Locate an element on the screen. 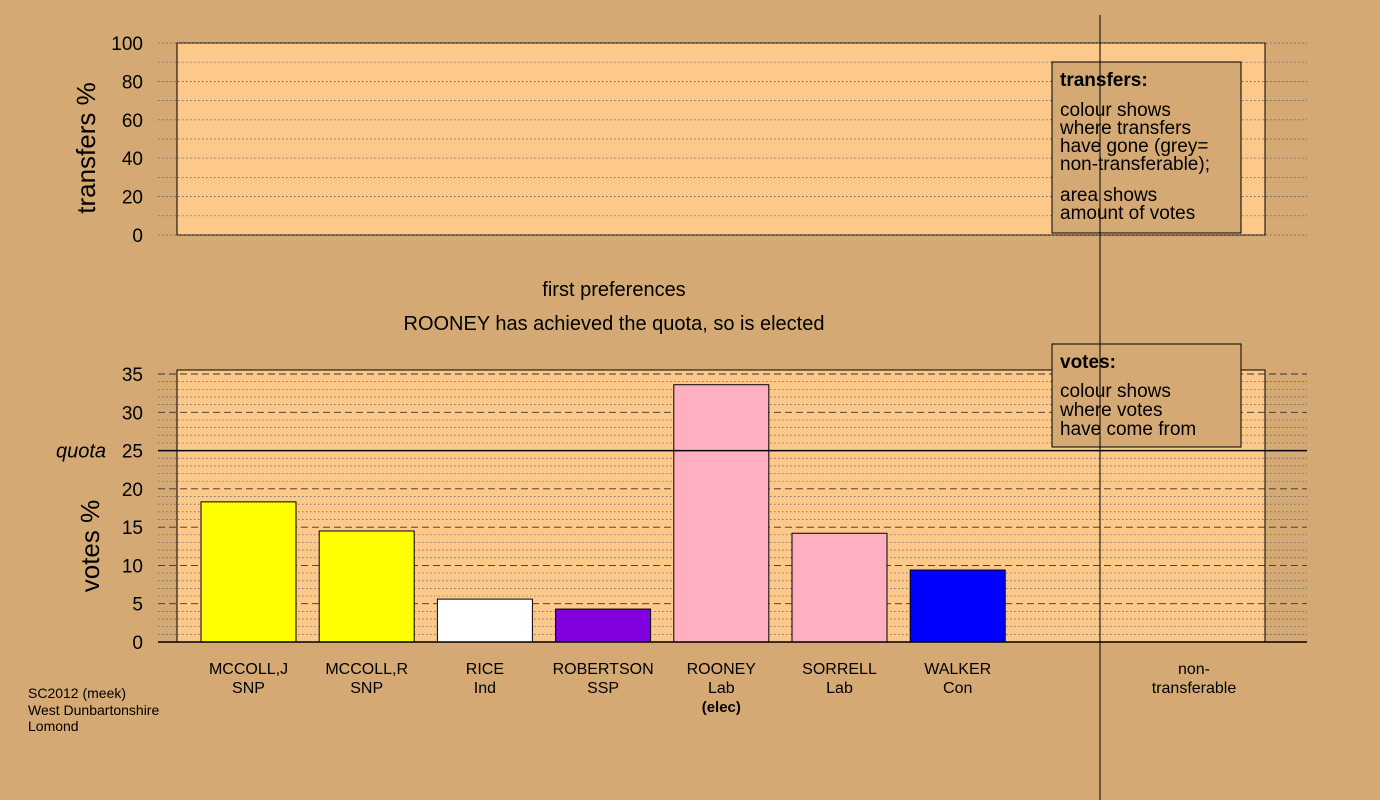 This screenshot has height=800, width=1380. y-tick-label: 25 is located at coordinates (132, 452).